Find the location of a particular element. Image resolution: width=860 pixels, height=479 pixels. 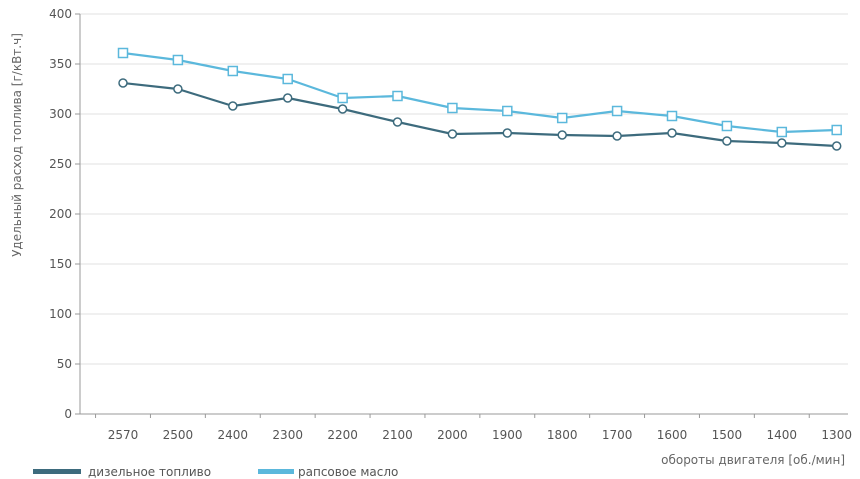

y-axis-title: Удельный расход топлива [г/кВт.ч] is located at coordinates (17, 145).